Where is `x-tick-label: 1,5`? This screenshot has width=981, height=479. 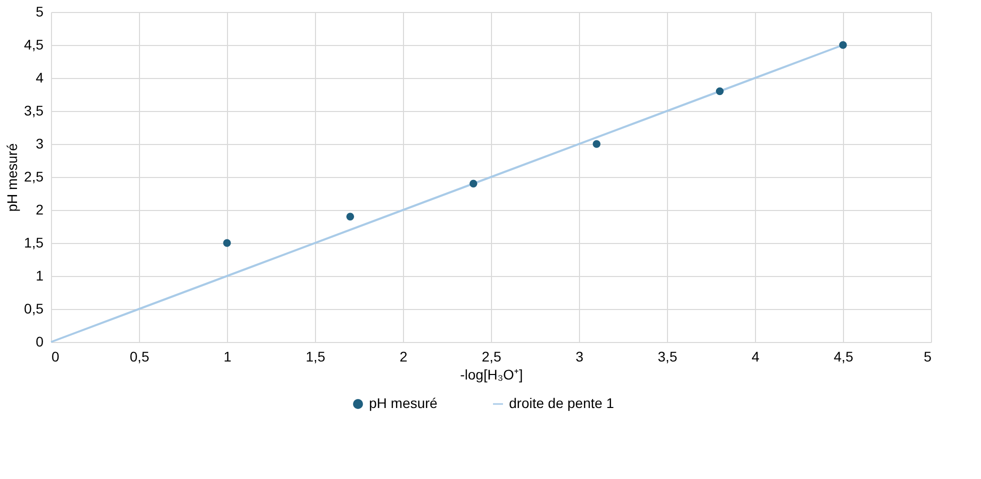 x-tick-label: 1,5 is located at coordinates (316, 356).